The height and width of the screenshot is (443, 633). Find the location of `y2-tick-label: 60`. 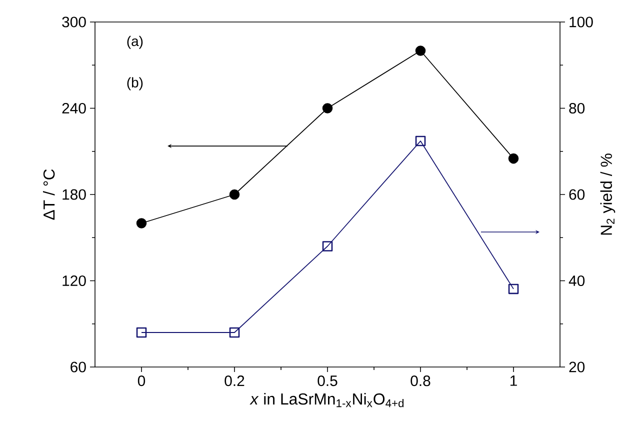

y2-tick-label: 60 is located at coordinates (577, 194).